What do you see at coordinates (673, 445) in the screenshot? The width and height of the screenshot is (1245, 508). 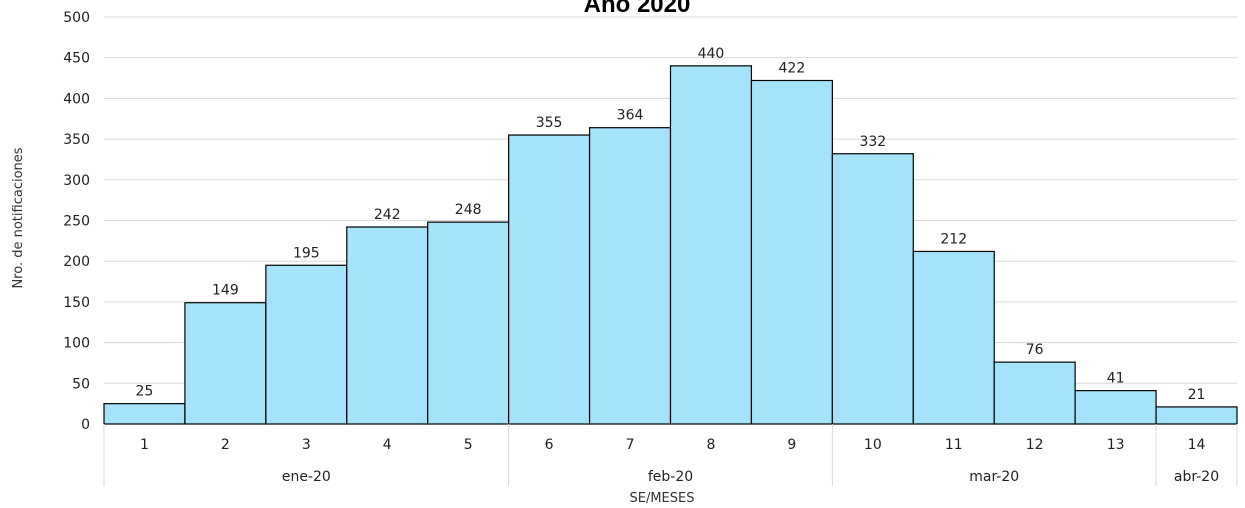 I see `x-axis-ticks: 1 2 3 4 5 6 7 8 9 10 11 12 13 14` at bounding box center [673, 445].